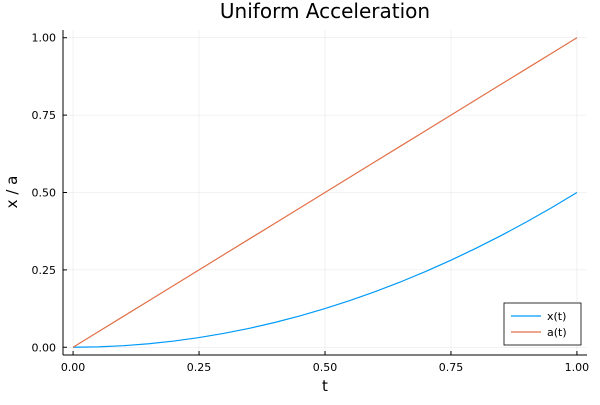  I want to click on x-tick-label-3: 0.75, so click(451, 367).